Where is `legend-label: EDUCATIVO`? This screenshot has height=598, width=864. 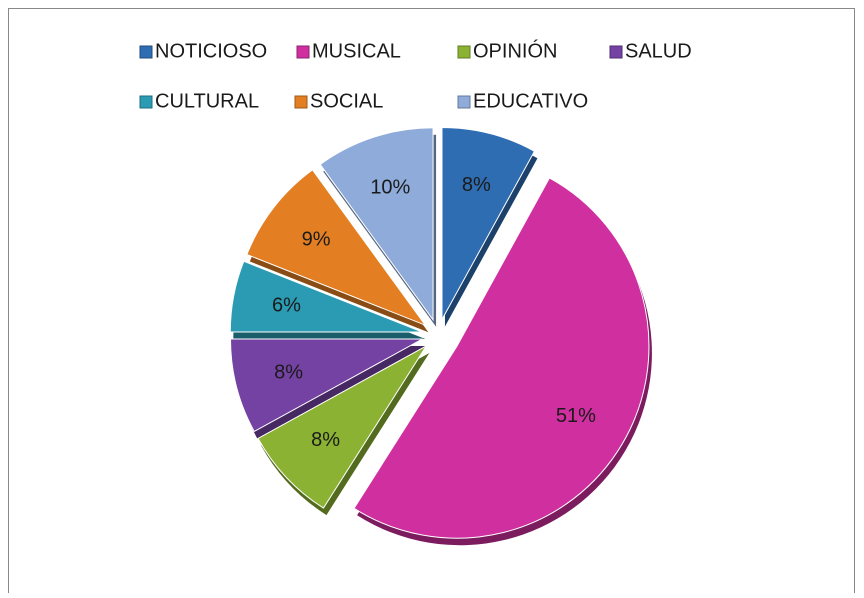 legend-label: EDUCATIVO is located at coordinates (530, 101).